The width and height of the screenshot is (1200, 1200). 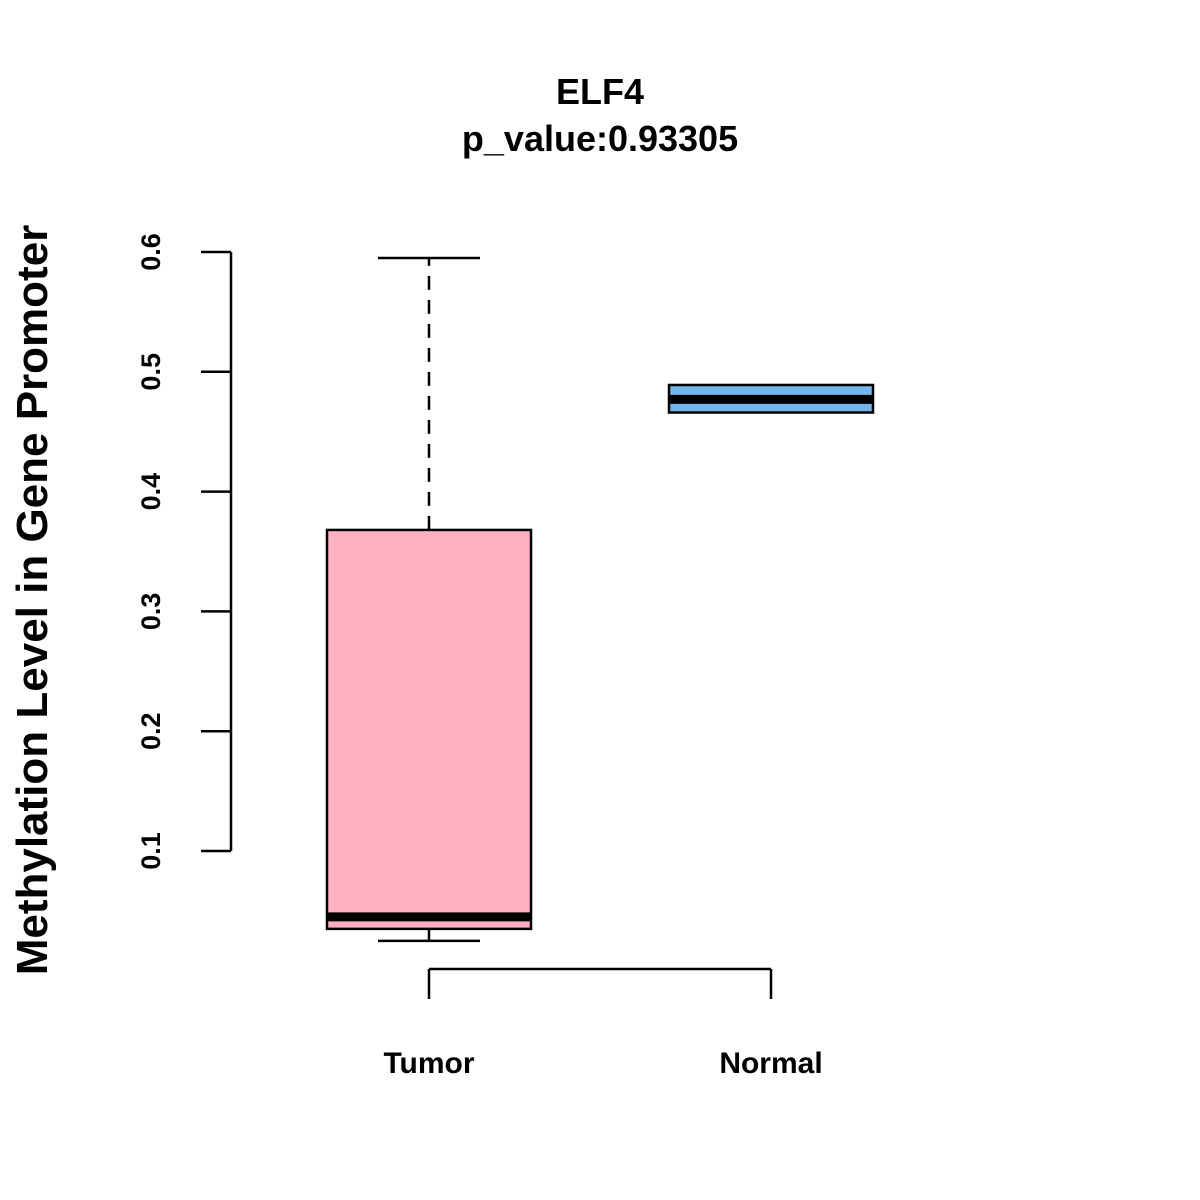 I want to click on box-normal, so click(x=771, y=398).